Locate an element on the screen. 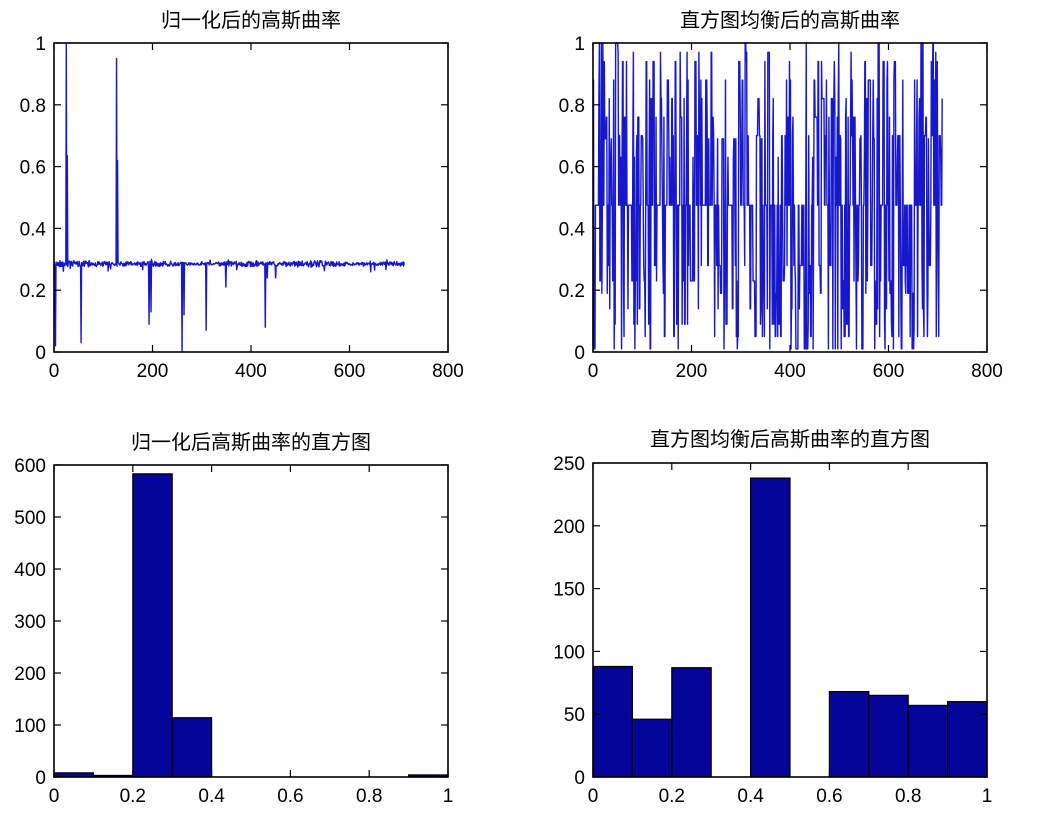 The height and width of the screenshot is (816, 1039). y-tick-label: 250 is located at coordinates (569, 464).